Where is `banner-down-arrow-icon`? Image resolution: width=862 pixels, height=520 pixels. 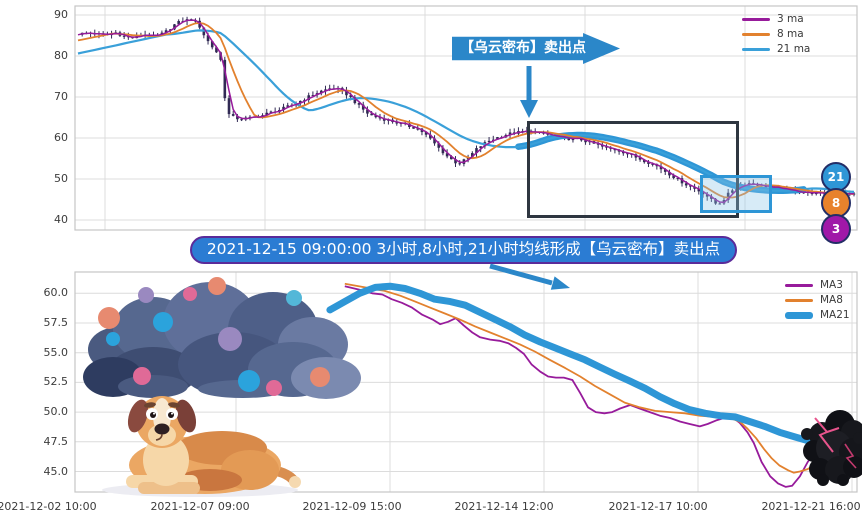 banner-down-arrow-icon is located at coordinates (529, 92).